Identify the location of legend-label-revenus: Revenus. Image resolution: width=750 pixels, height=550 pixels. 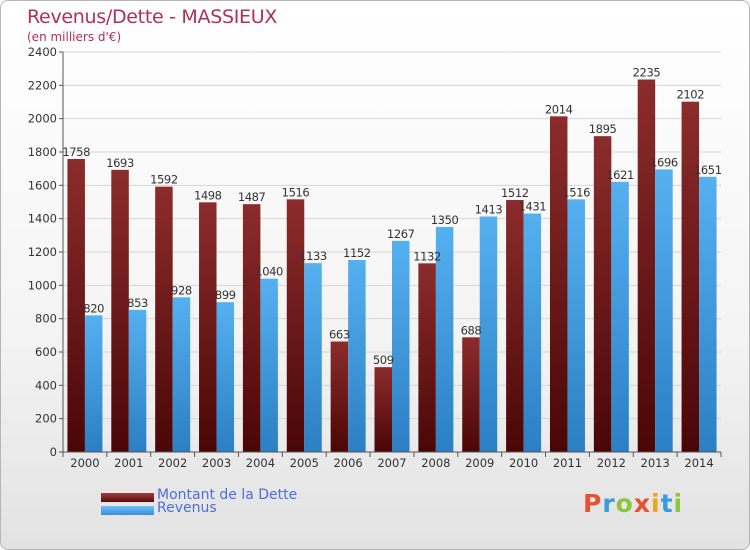
(187, 508).